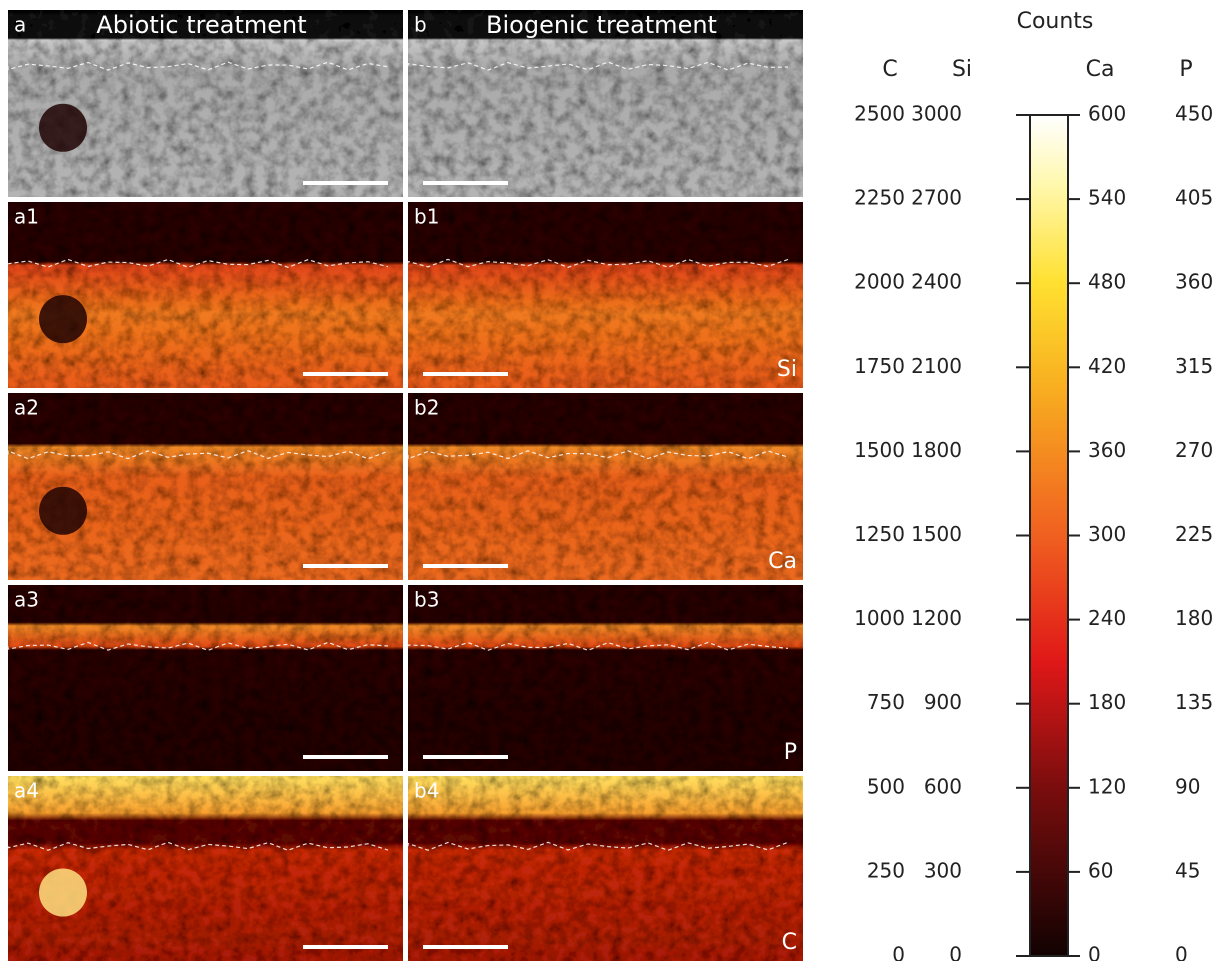  What do you see at coordinates (790, 752) in the screenshot?
I see `element-label: P` at bounding box center [790, 752].